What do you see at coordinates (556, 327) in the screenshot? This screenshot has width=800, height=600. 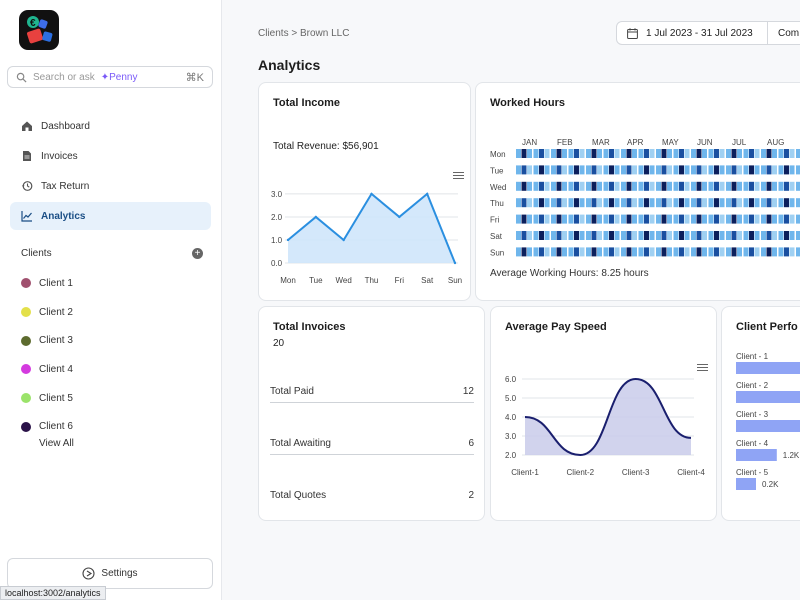 I see `card-title: Average Pay Speed` at bounding box center [556, 327].